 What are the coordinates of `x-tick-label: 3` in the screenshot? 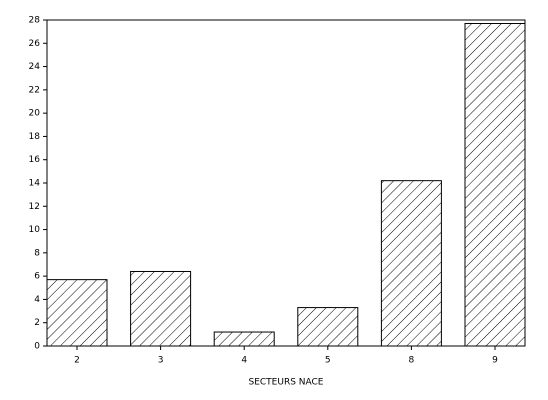 It's located at (161, 361).